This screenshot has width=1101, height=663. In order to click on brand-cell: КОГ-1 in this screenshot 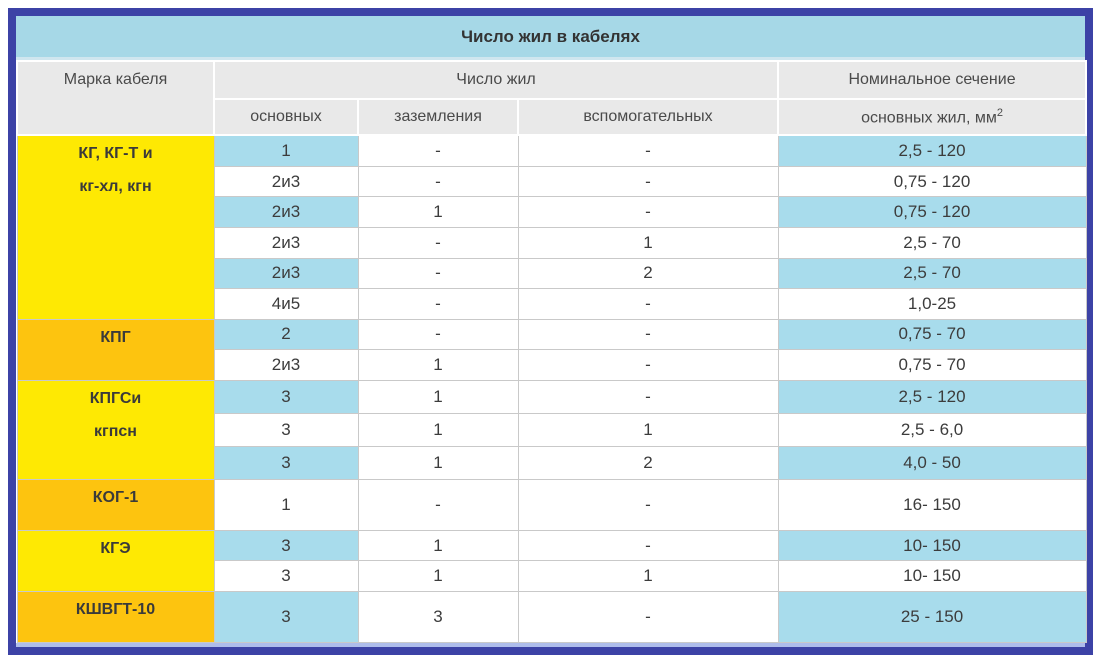, I will do `click(115, 504)`.